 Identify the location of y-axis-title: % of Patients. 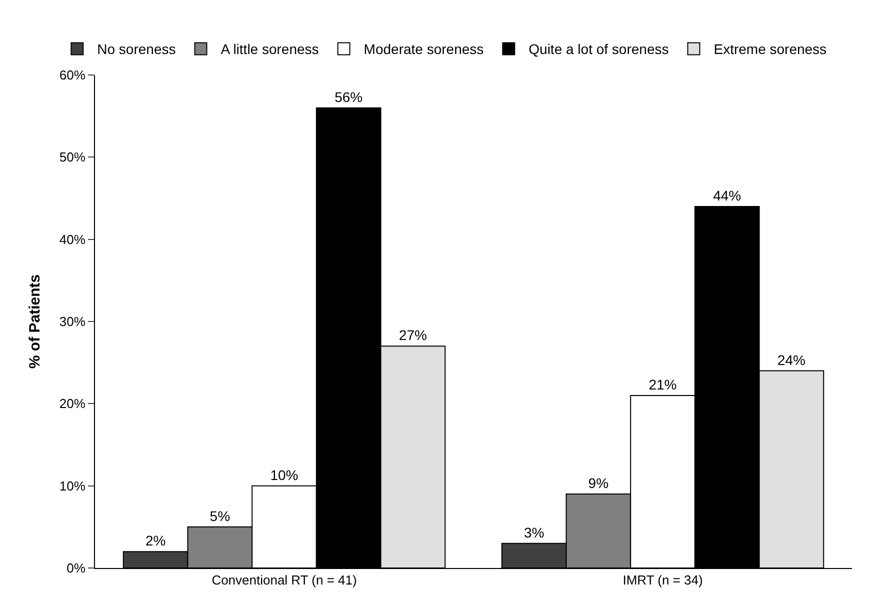
(35, 321).